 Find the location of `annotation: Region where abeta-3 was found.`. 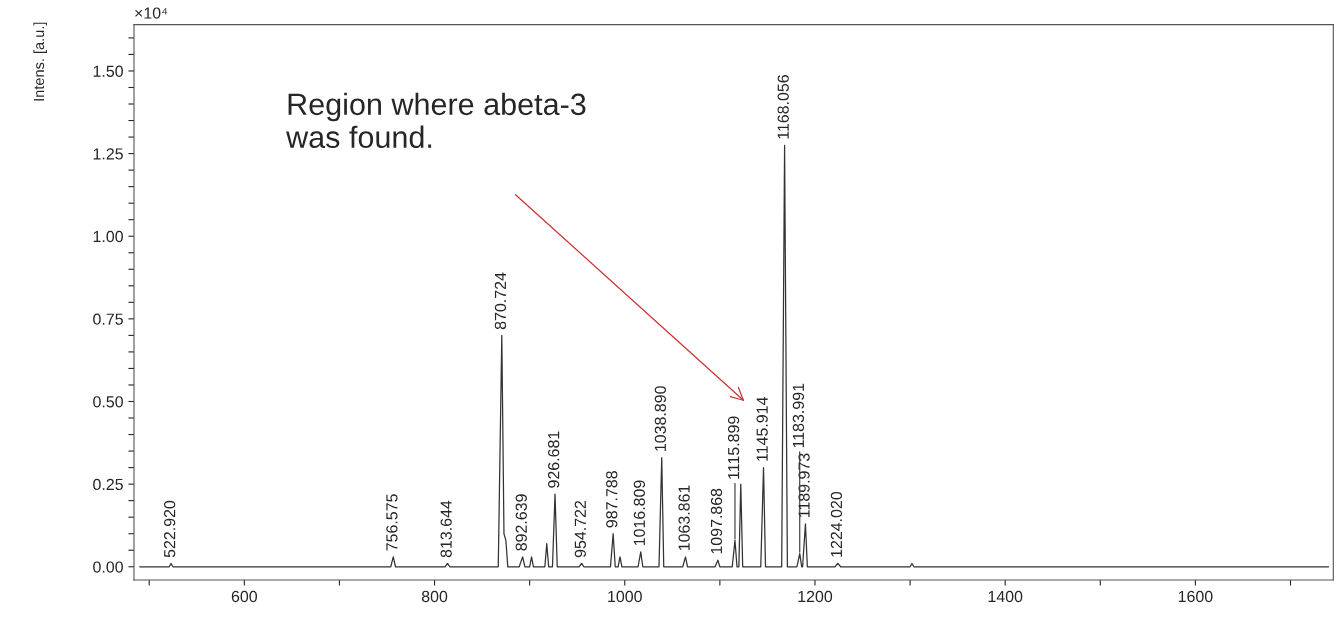

annotation: Region where abeta-3 was found. is located at coordinates (436, 120).